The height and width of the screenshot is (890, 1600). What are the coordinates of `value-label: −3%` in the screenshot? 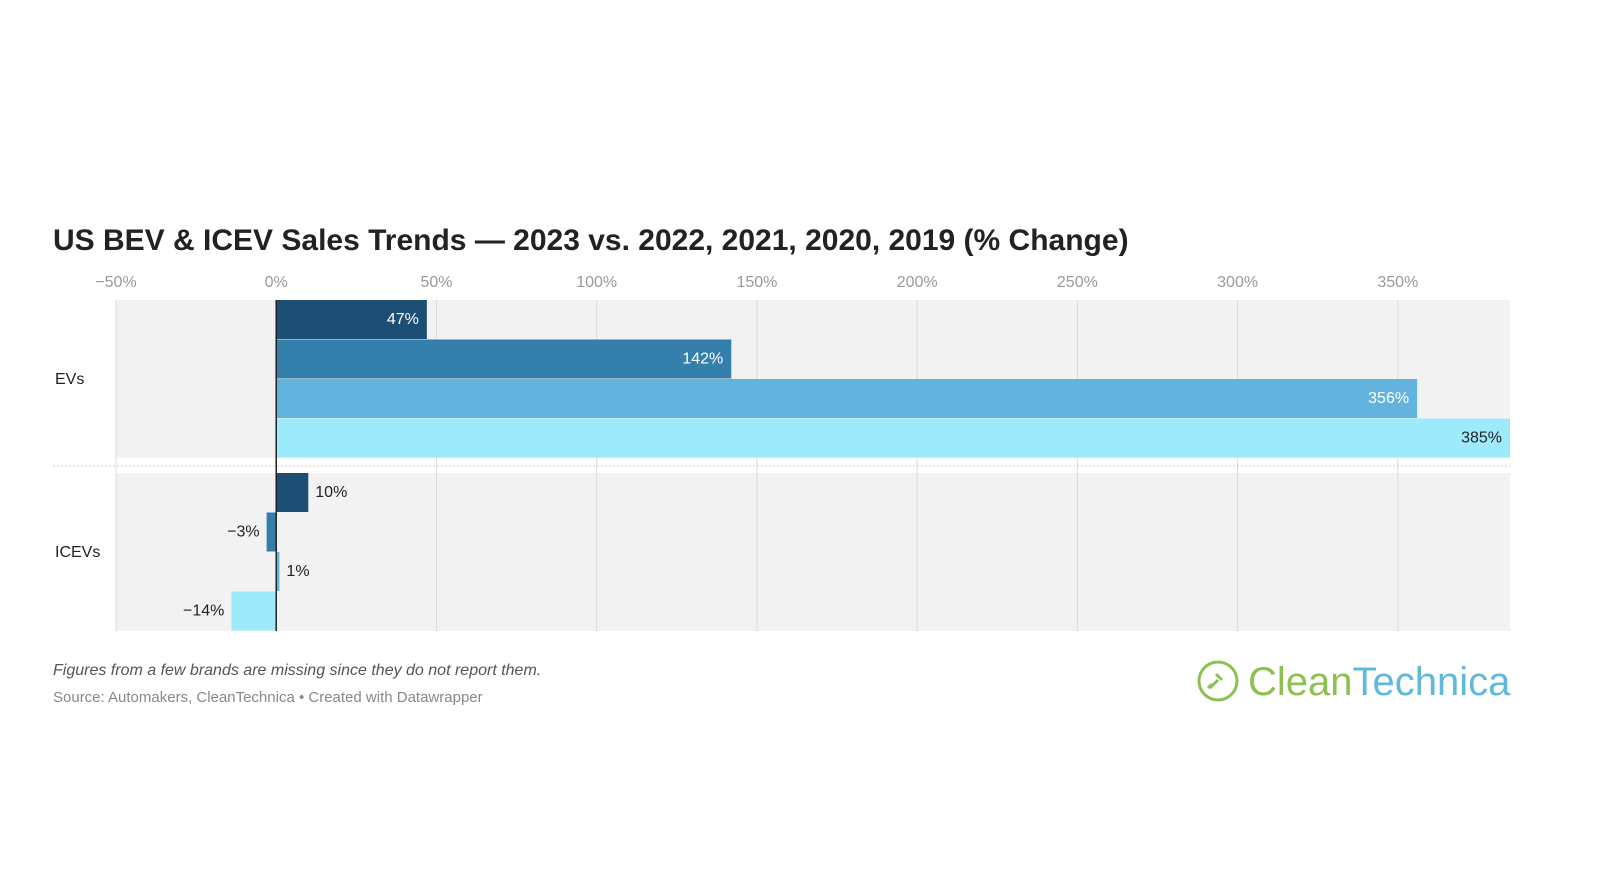 It's located at (243, 531).